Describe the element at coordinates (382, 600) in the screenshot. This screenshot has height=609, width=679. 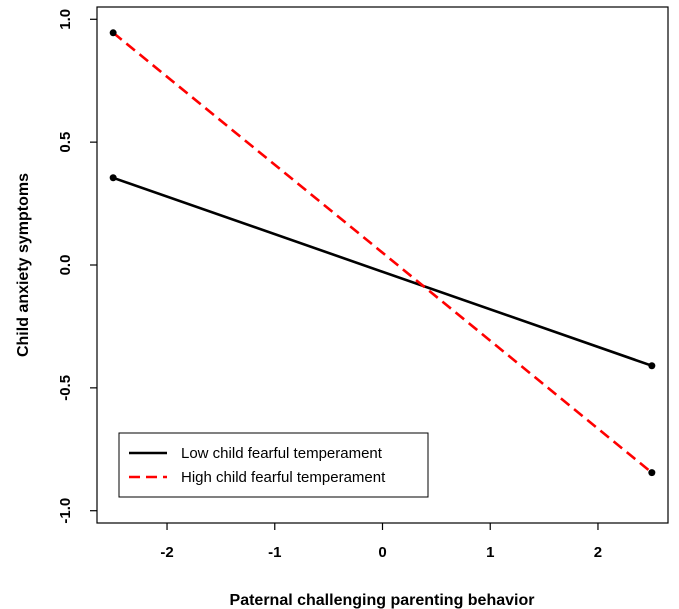
I see `x-axis-title: Paternal challenging parenting behavior` at that location.